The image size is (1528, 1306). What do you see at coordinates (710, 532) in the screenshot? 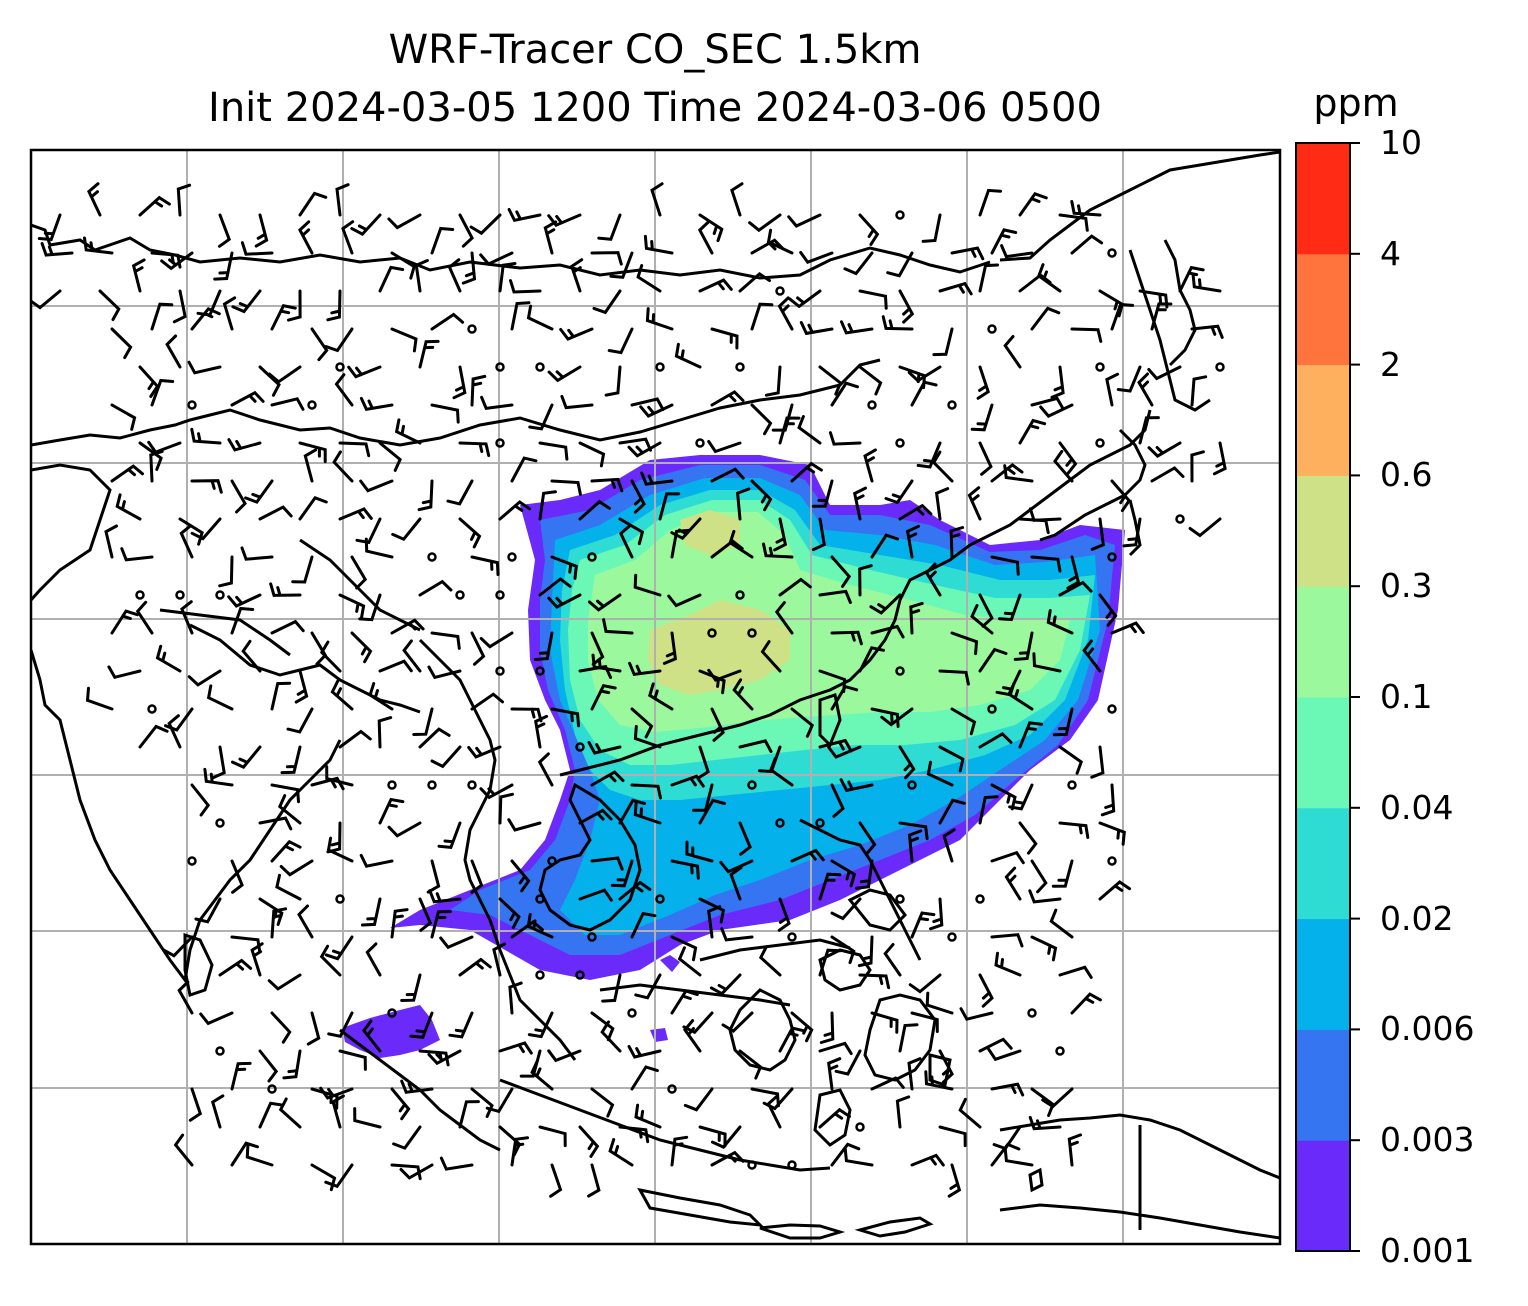
I see `plume-level-7b` at bounding box center [710, 532].